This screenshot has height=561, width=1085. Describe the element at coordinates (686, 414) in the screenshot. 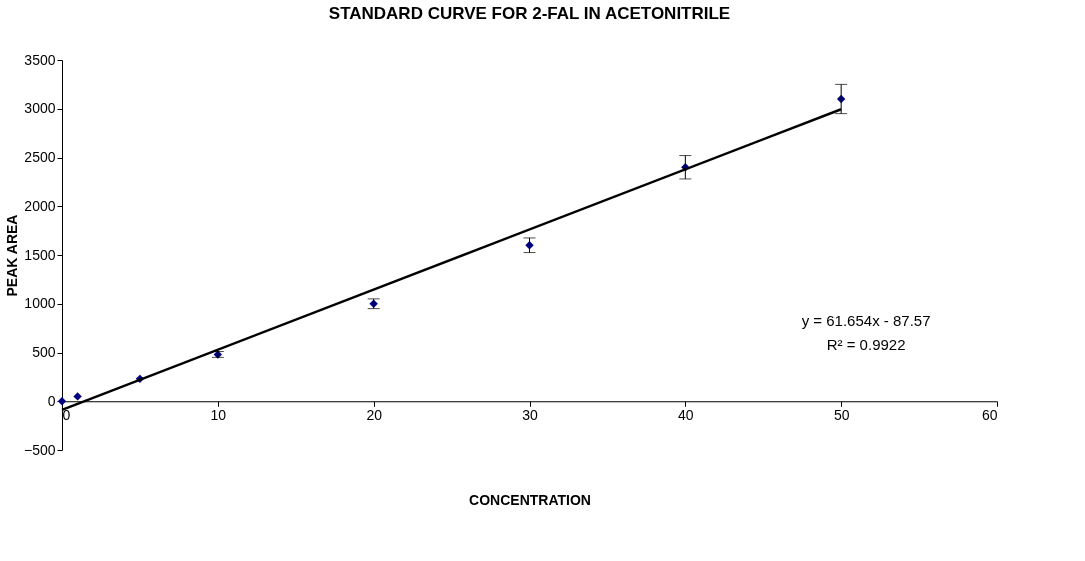

I see `x-tick-label: 40` at that location.